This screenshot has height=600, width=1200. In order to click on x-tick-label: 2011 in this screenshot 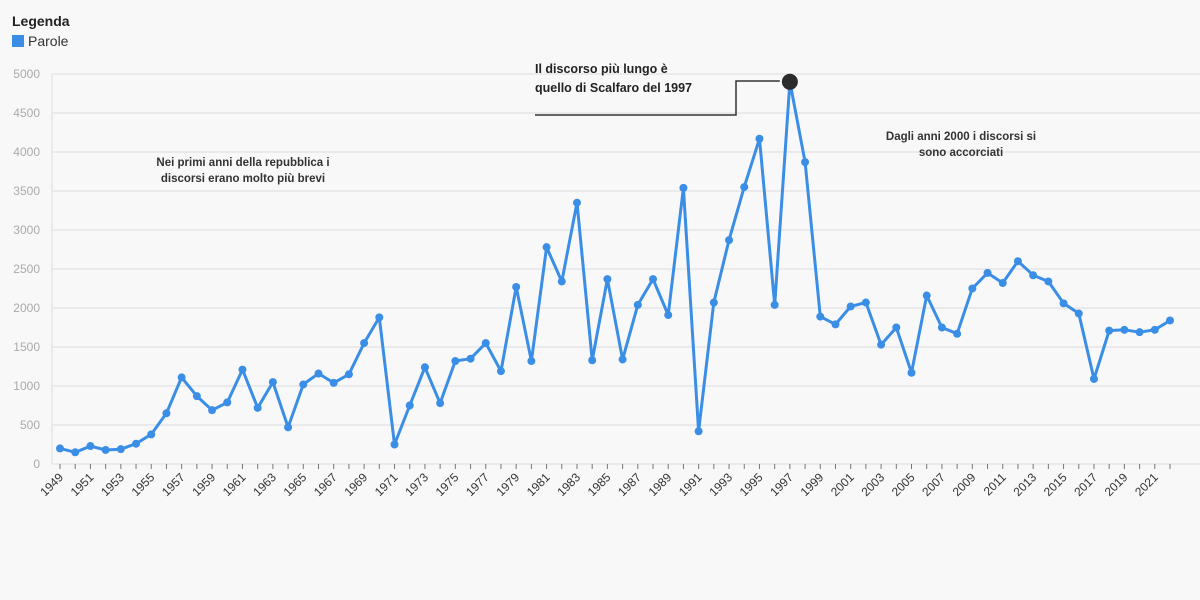, I will do `click(995, 484)`.